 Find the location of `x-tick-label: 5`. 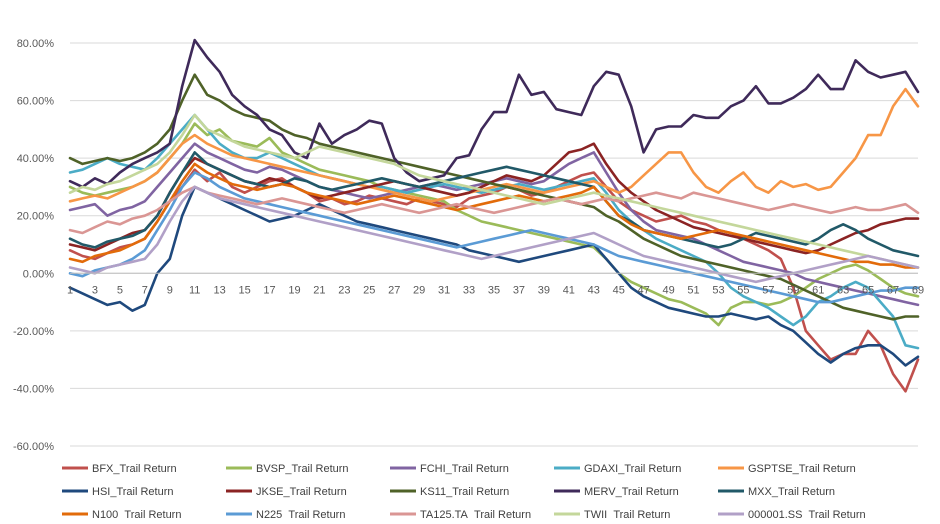

x-tick-label: 5 is located at coordinates (120, 290).